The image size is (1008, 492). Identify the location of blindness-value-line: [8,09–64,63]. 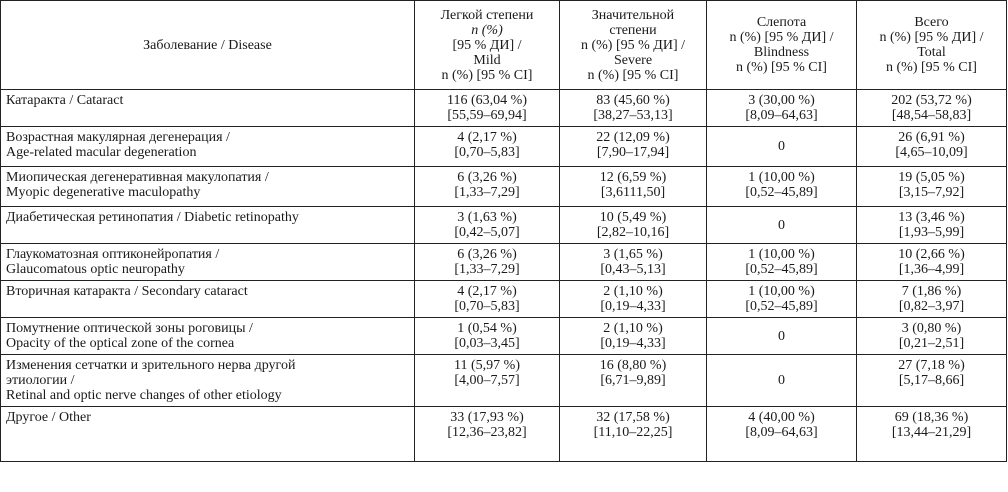
(781, 115).